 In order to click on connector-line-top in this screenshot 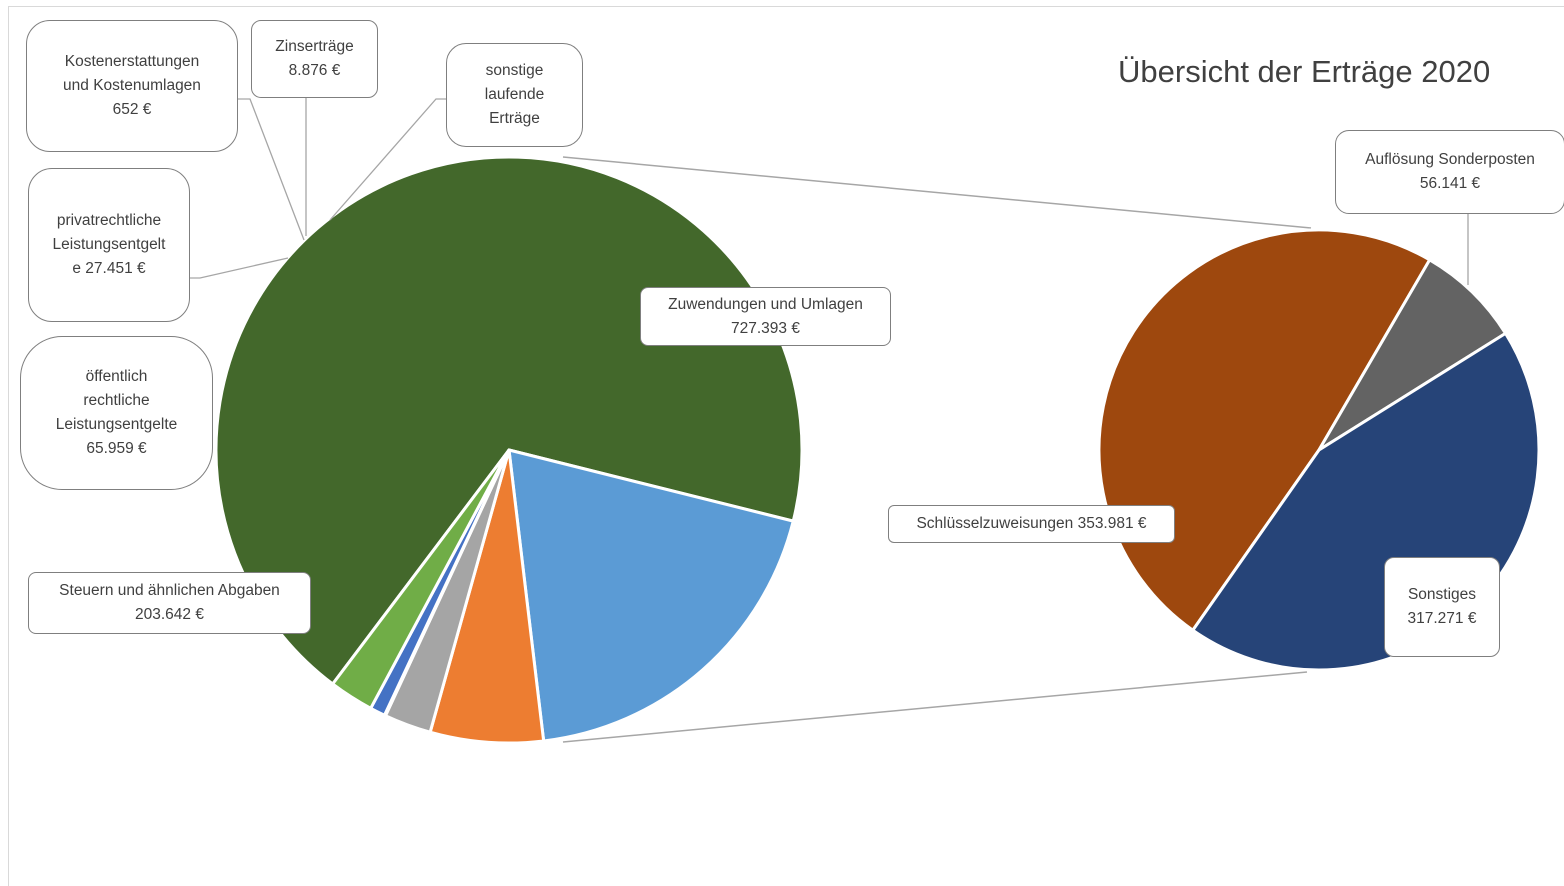, I will do `click(937, 192)`.